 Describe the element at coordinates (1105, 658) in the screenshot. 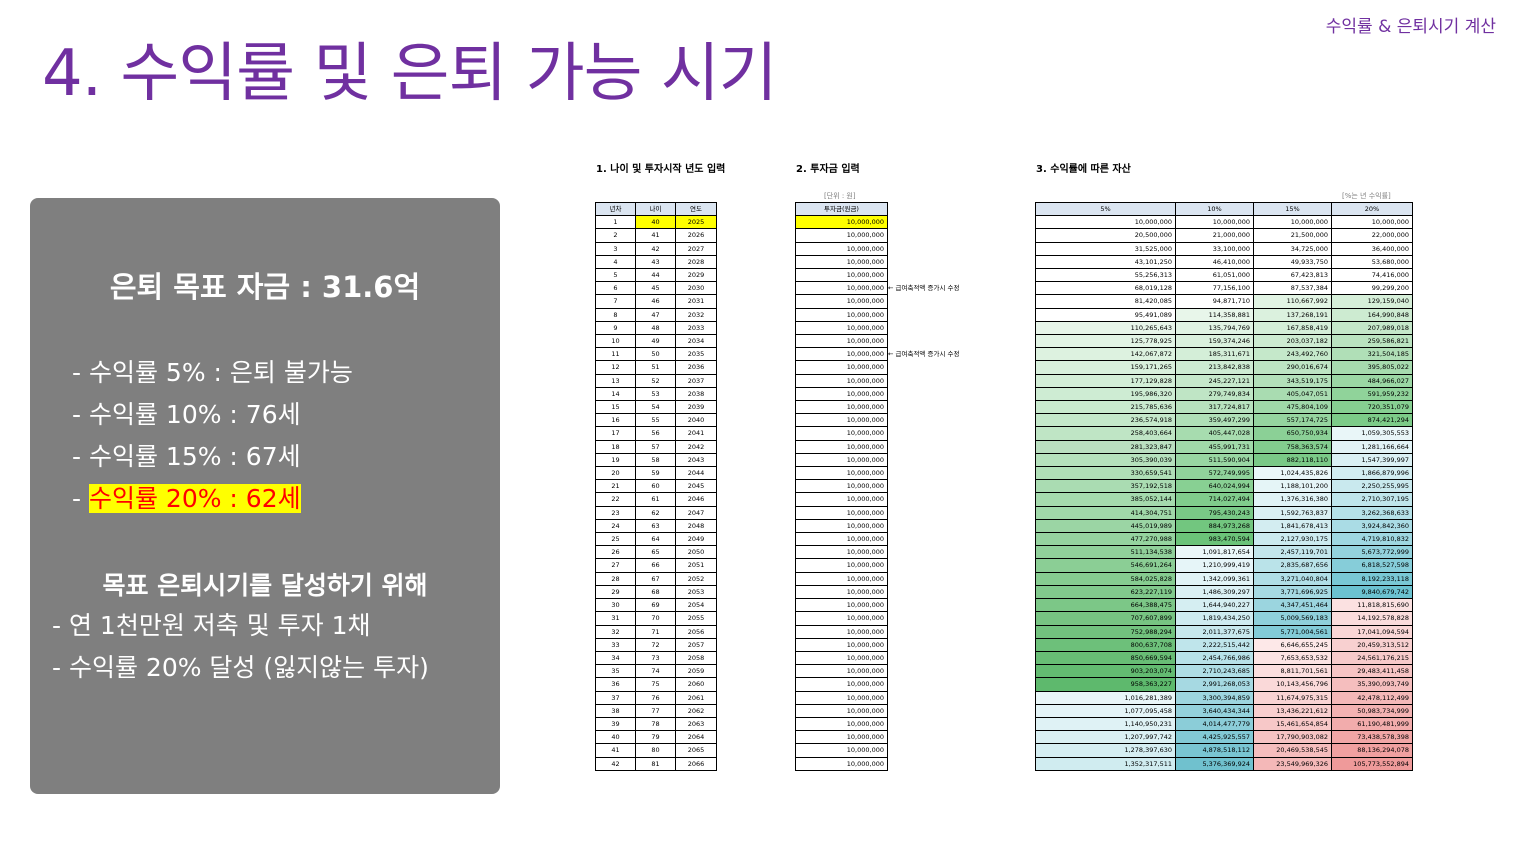

I see `asset-cell-5: 850,669,594` at that location.